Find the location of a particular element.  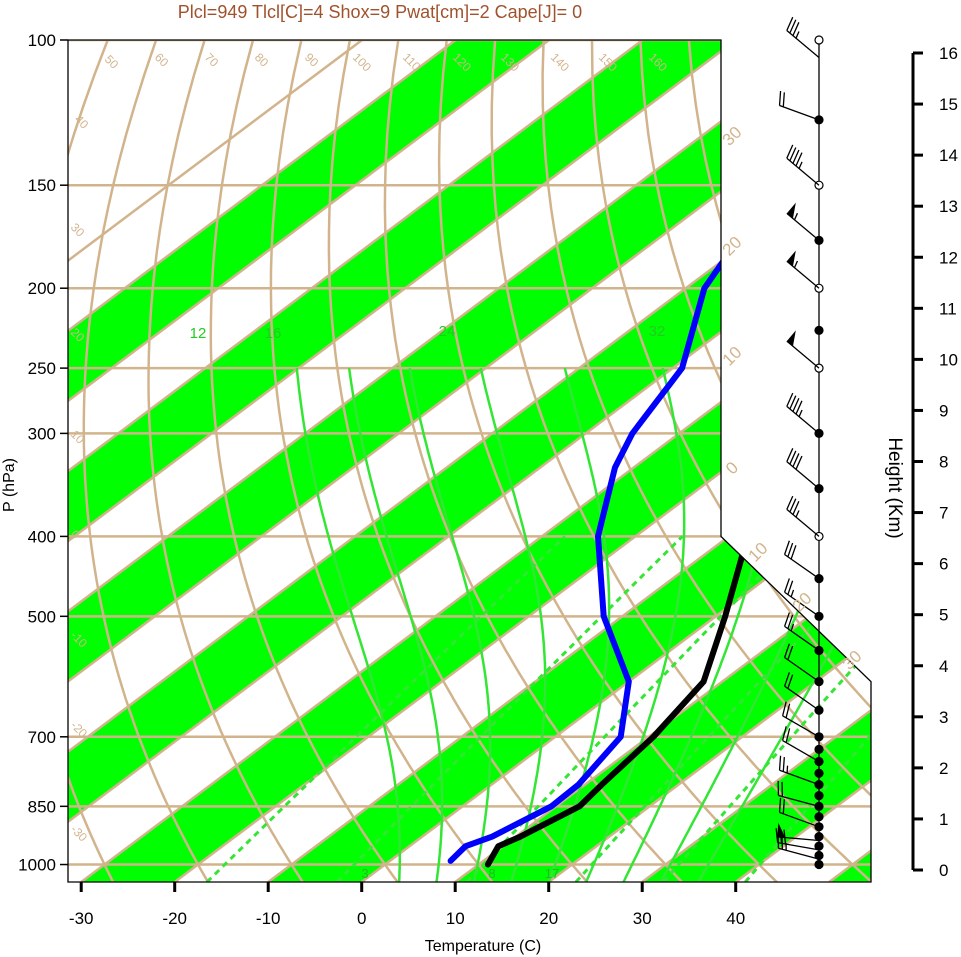

temperature-tick-label: -10 is located at coordinates (268, 918).